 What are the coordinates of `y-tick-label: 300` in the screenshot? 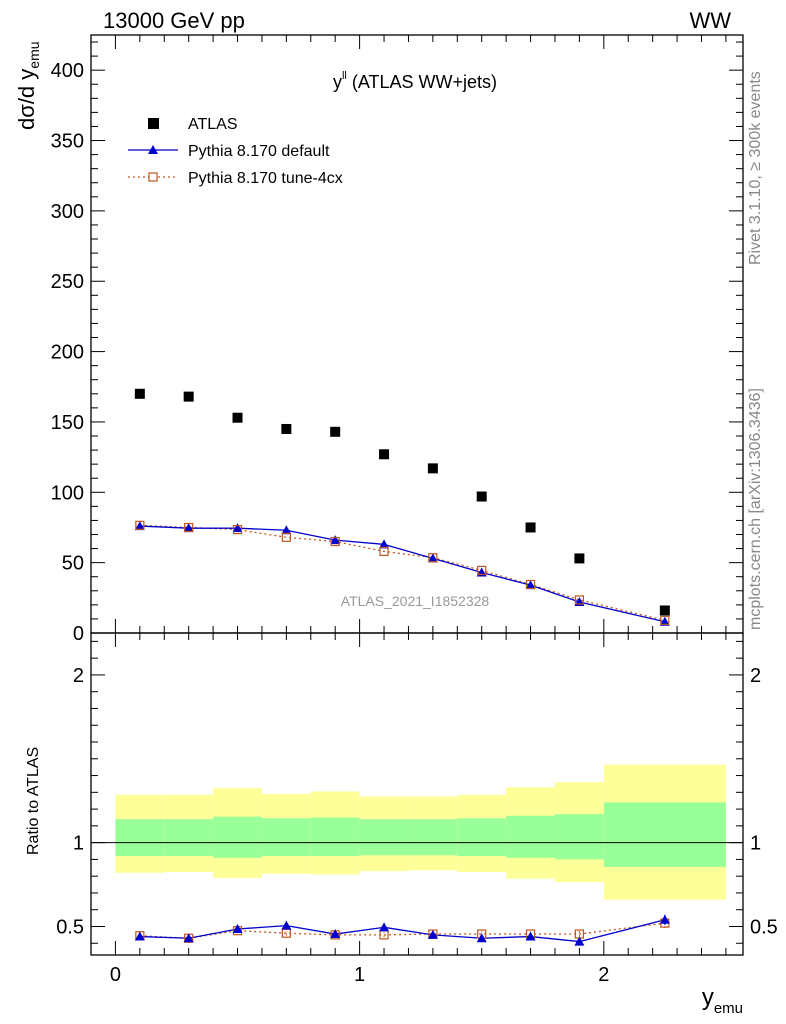 It's located at (67, 212).